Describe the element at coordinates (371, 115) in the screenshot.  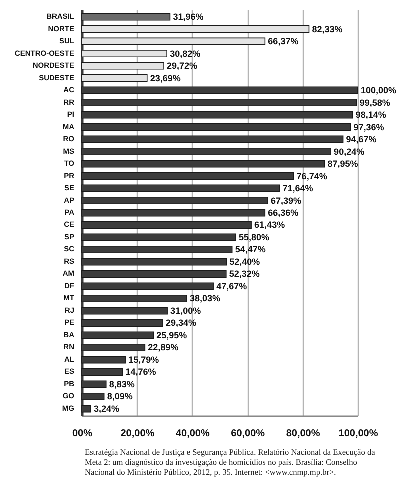
I see `data-label: 98,14%` at that location.